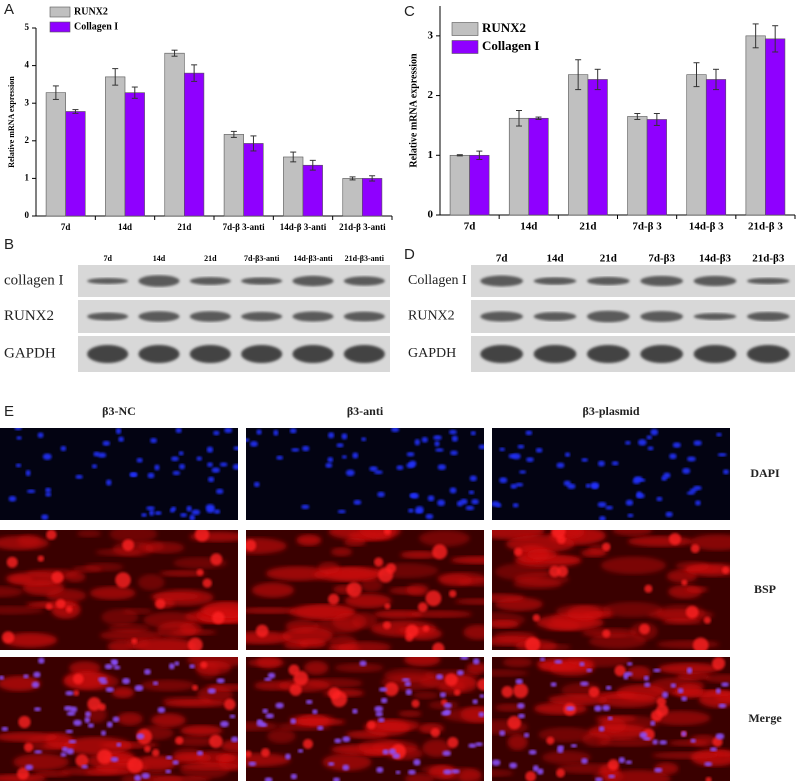 The height and width of the screenshot is (781, 800). I want to click on x-tick-label: 14d-β 3, so click(706, 227).